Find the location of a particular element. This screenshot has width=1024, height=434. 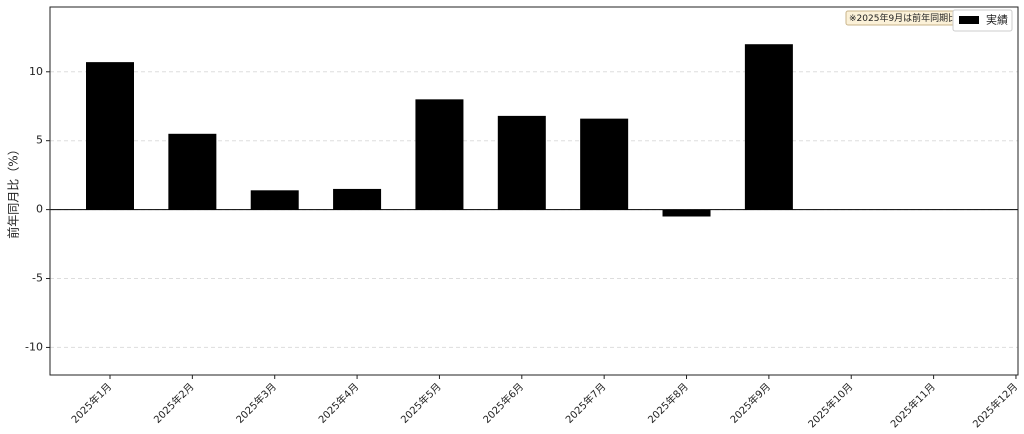

x-tick-label: 2025年10月 is located at coordinates (830, 405).